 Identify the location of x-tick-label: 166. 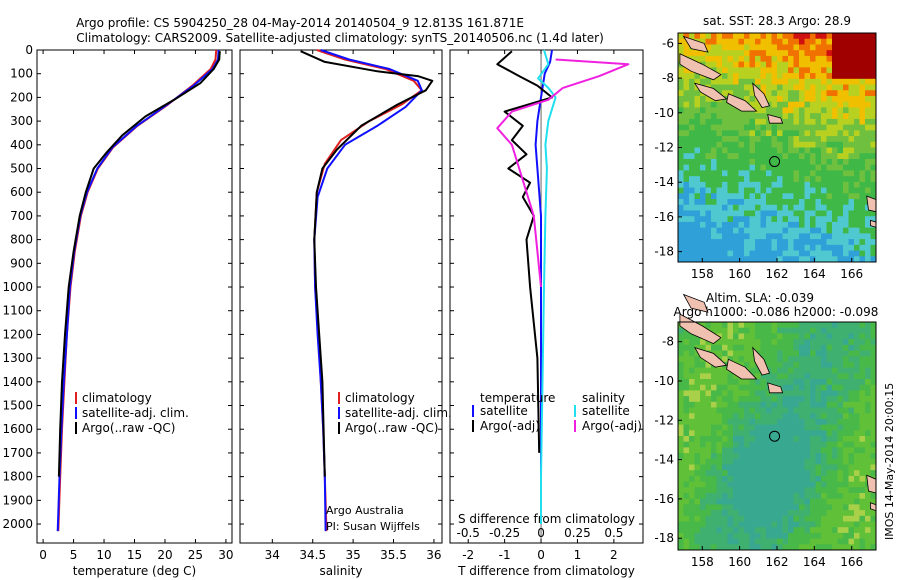
(851, 274).